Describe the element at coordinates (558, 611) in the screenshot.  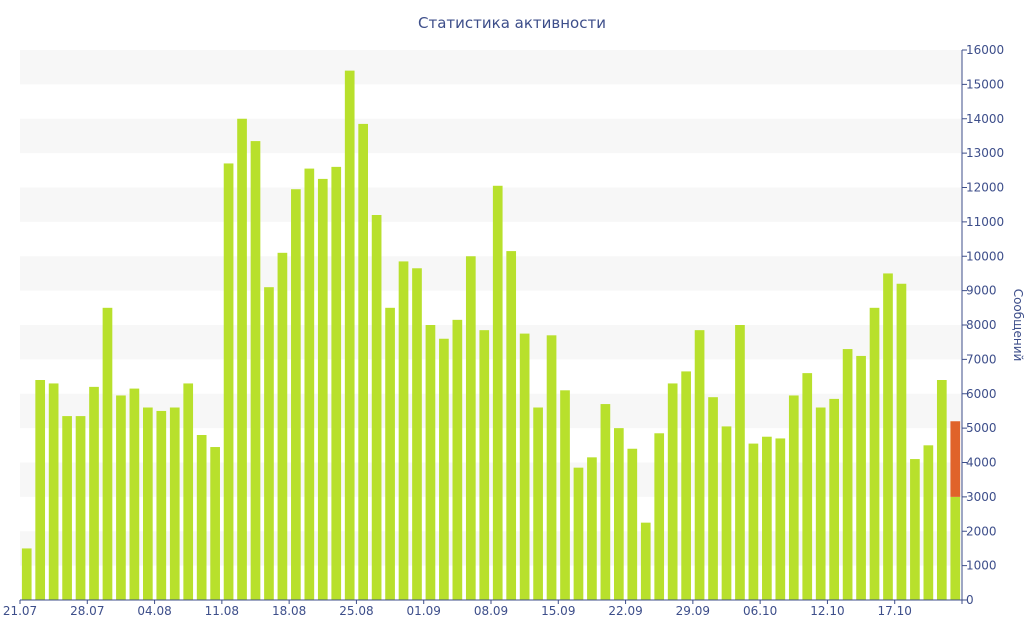
I see `x-tick-label: 15.09` at that location.